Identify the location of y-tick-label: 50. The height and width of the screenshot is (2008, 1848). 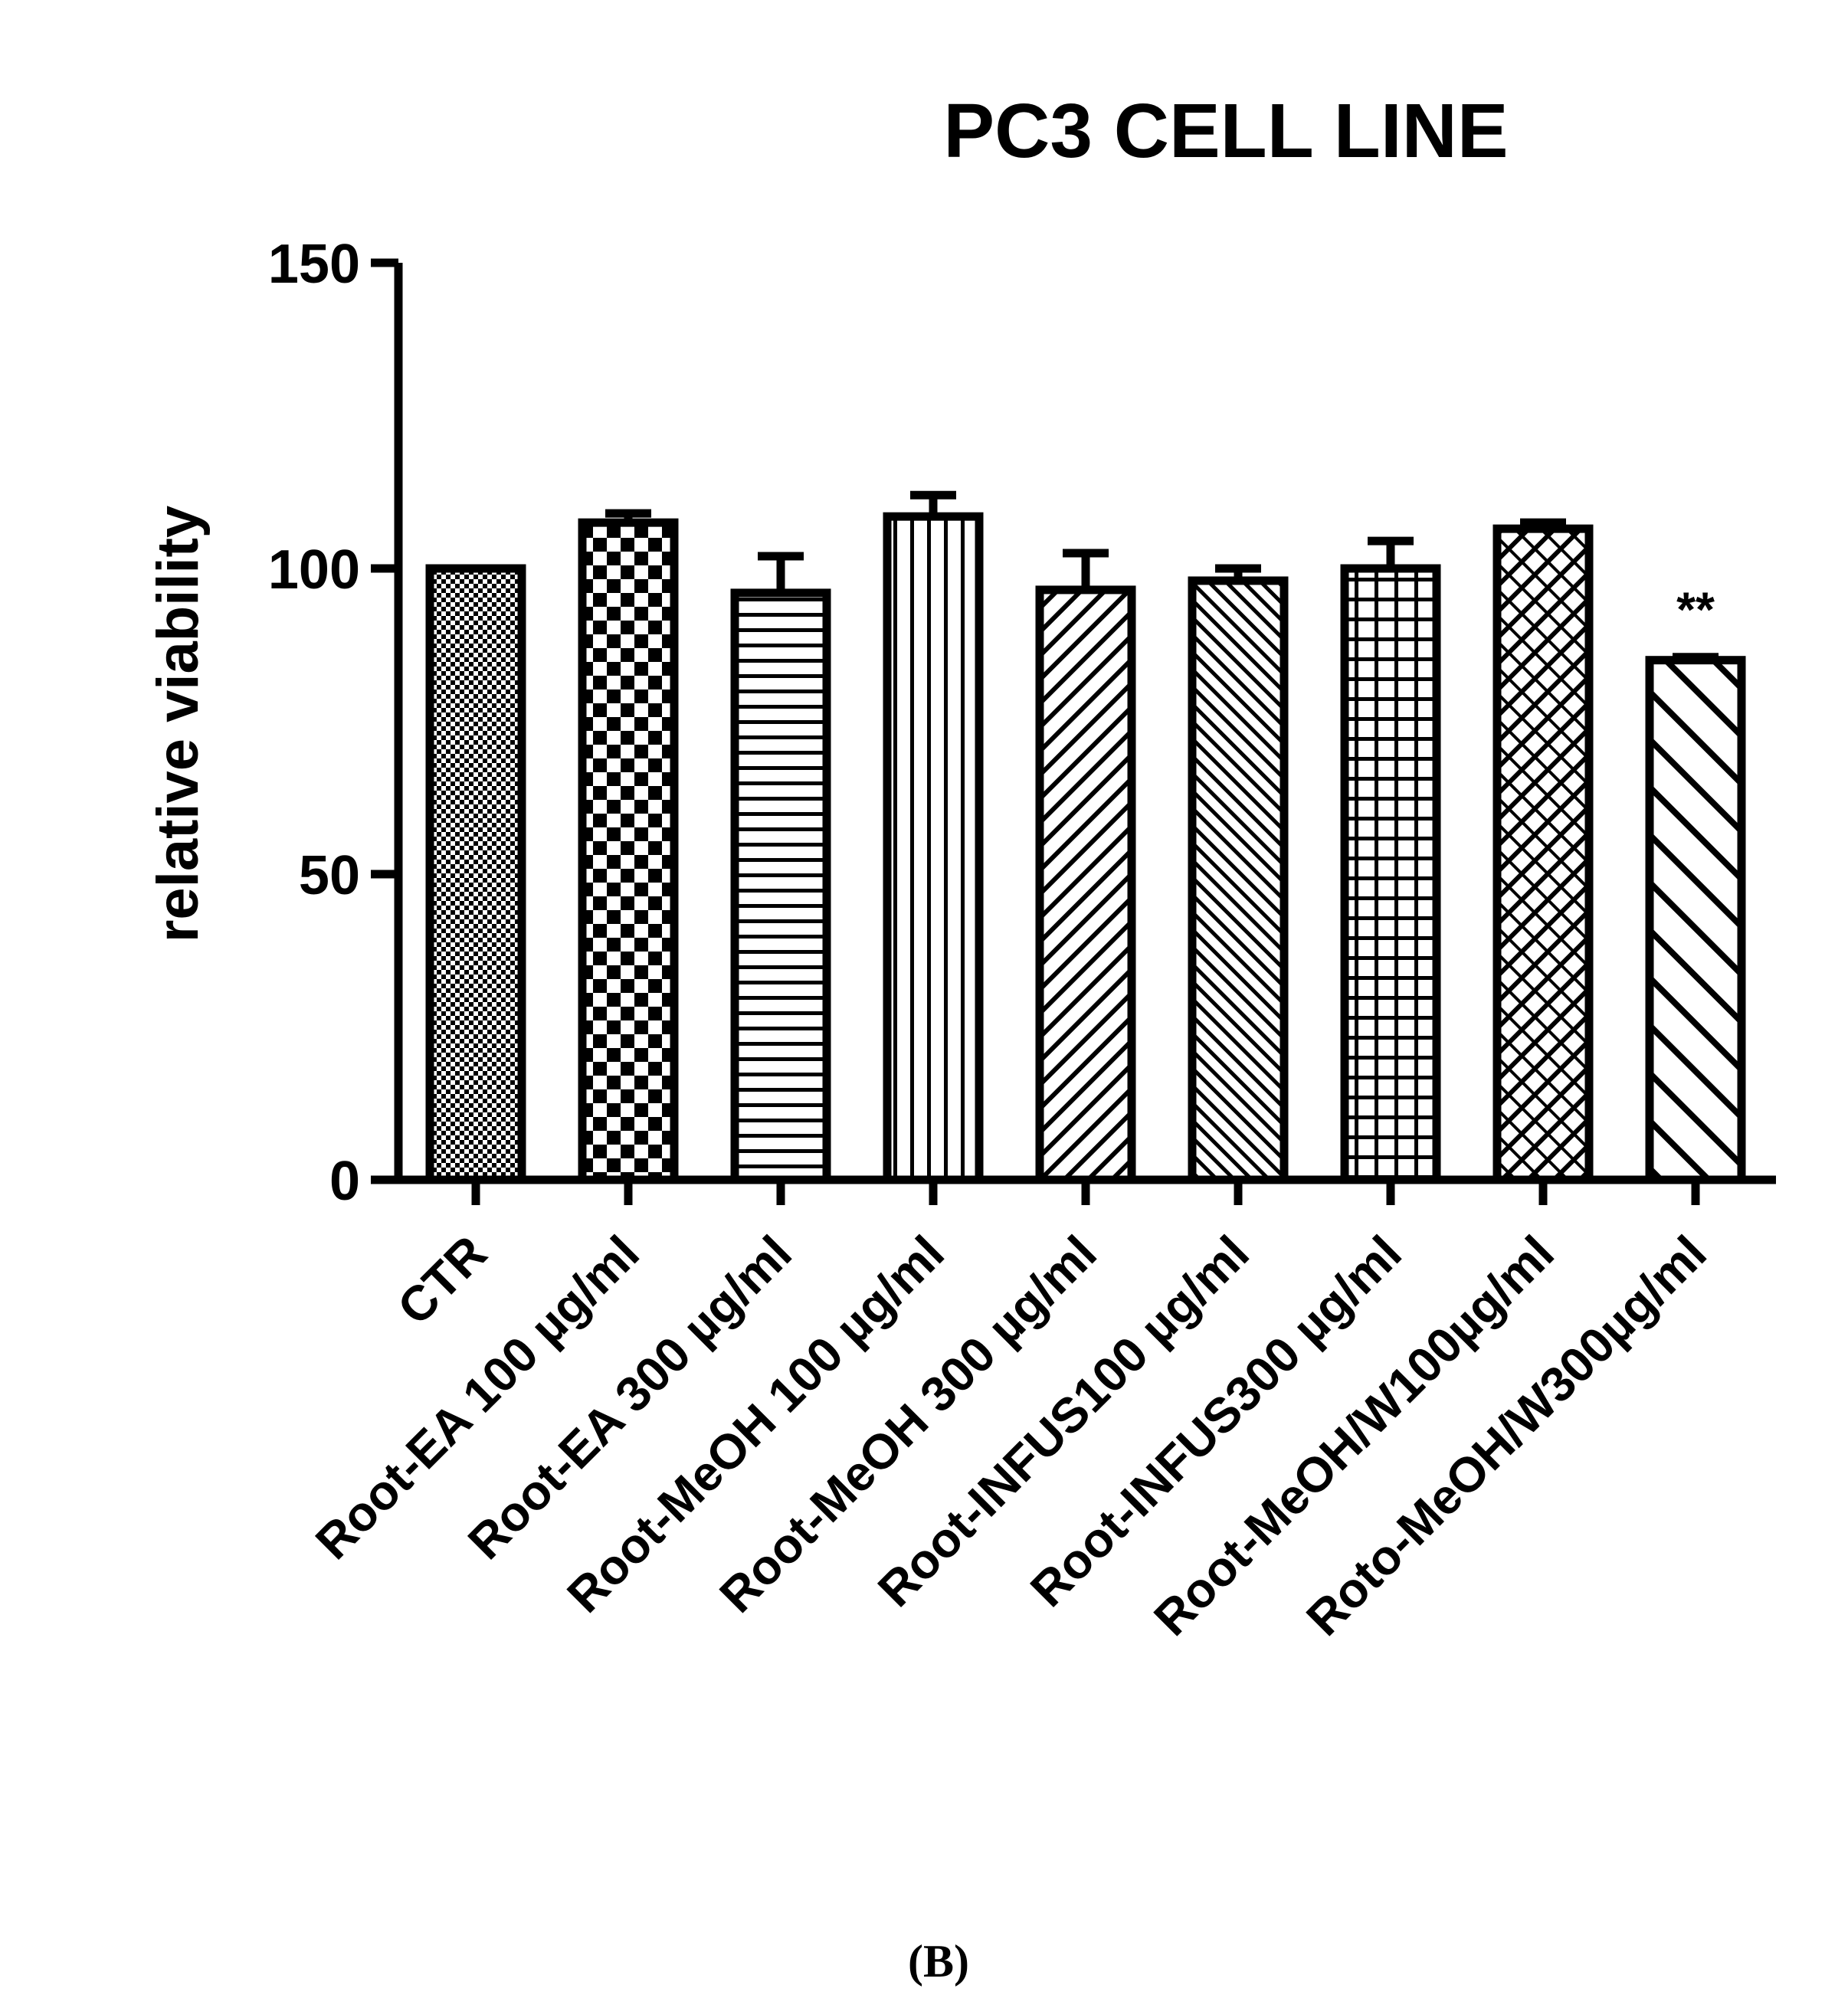
(329, 876).